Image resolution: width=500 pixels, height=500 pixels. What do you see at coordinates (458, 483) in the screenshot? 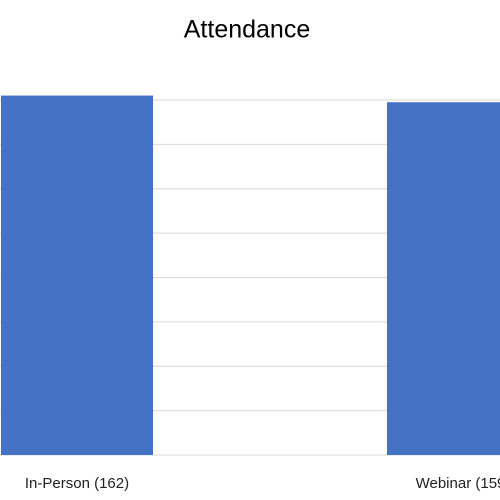
I see `x-tick-label: Webinar (159)` at bounding box center [458, 483].